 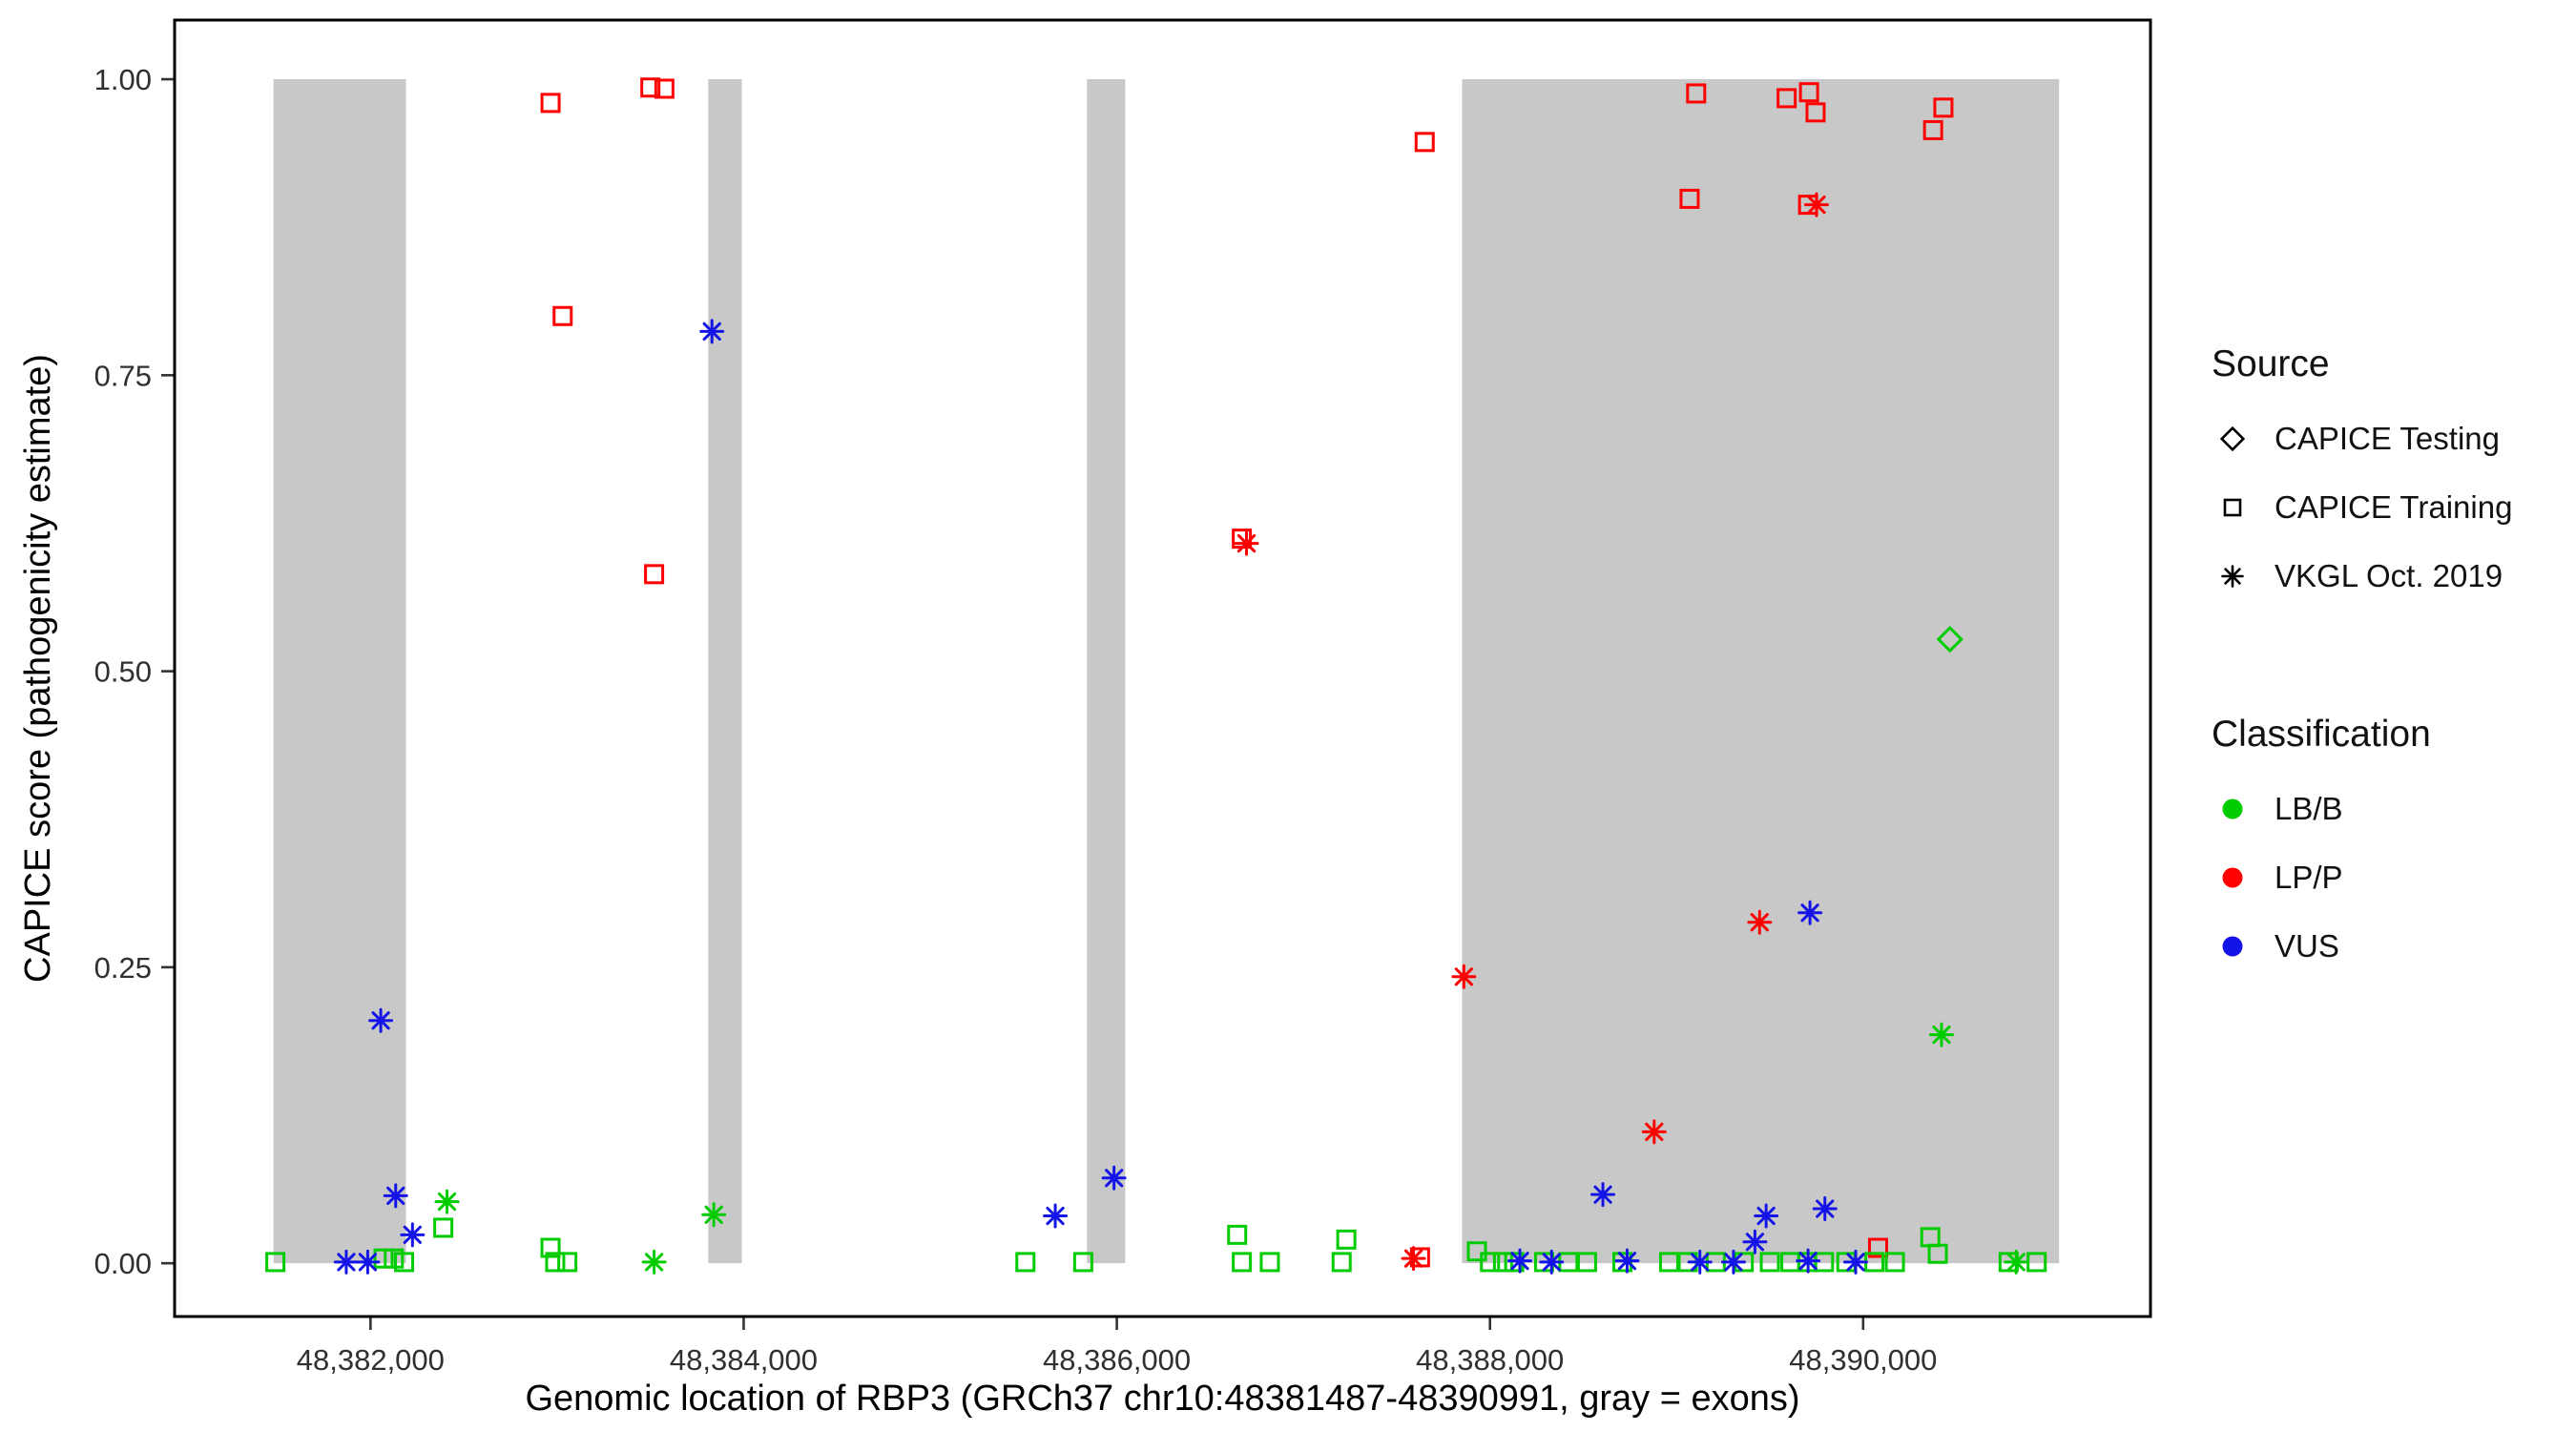 What do you see at coordinates (2232, 808) in the screenshot?
I see `green-dot-icon` at bounding box center [2232, 808].